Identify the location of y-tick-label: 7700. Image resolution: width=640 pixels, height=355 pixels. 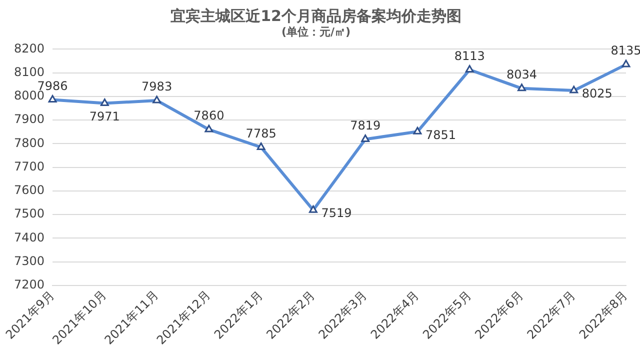
(29, 166).